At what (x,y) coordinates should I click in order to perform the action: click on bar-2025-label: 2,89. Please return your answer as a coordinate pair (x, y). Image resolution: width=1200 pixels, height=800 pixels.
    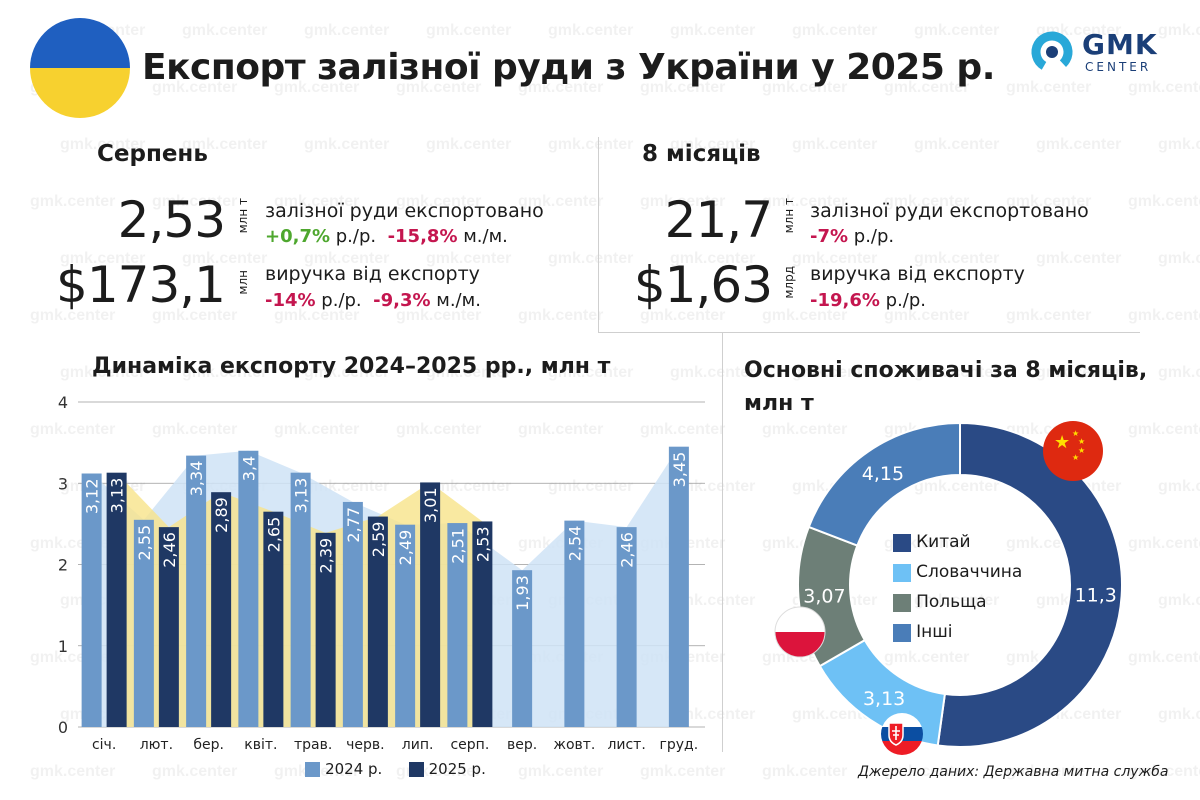
    Looking at the image, I should click on (221, 515).